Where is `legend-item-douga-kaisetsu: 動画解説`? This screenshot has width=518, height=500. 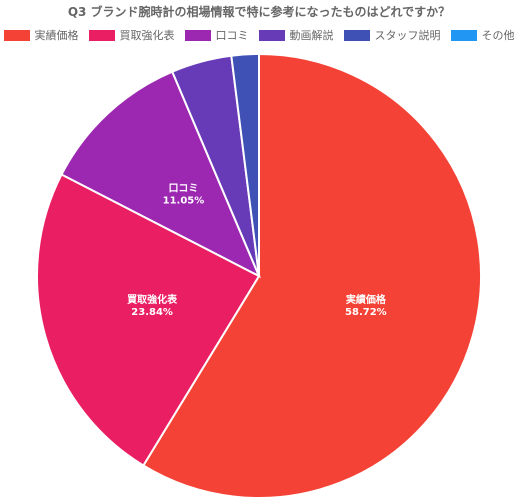
legend-item-douga-kaisetsu: 動画解説 is located at coordinates (296, 35).